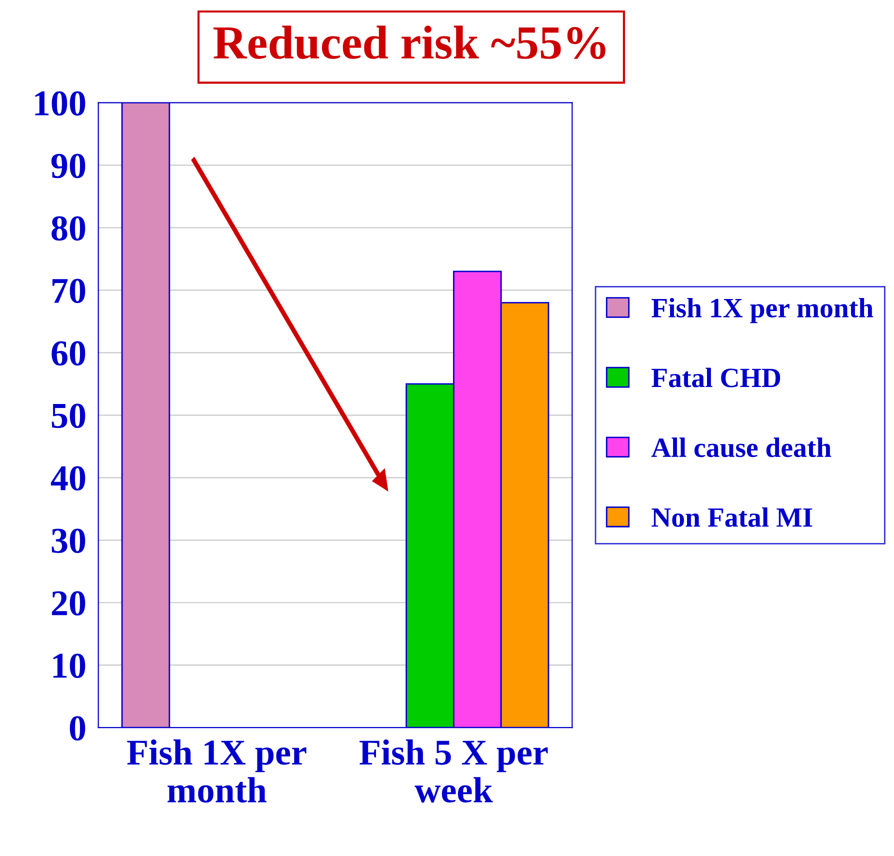 The height and width of the screenshot is (856, 894). Describe the element at coordinates (69, 666) in the screenshot. I see `y-tick-label: 10` at that location.